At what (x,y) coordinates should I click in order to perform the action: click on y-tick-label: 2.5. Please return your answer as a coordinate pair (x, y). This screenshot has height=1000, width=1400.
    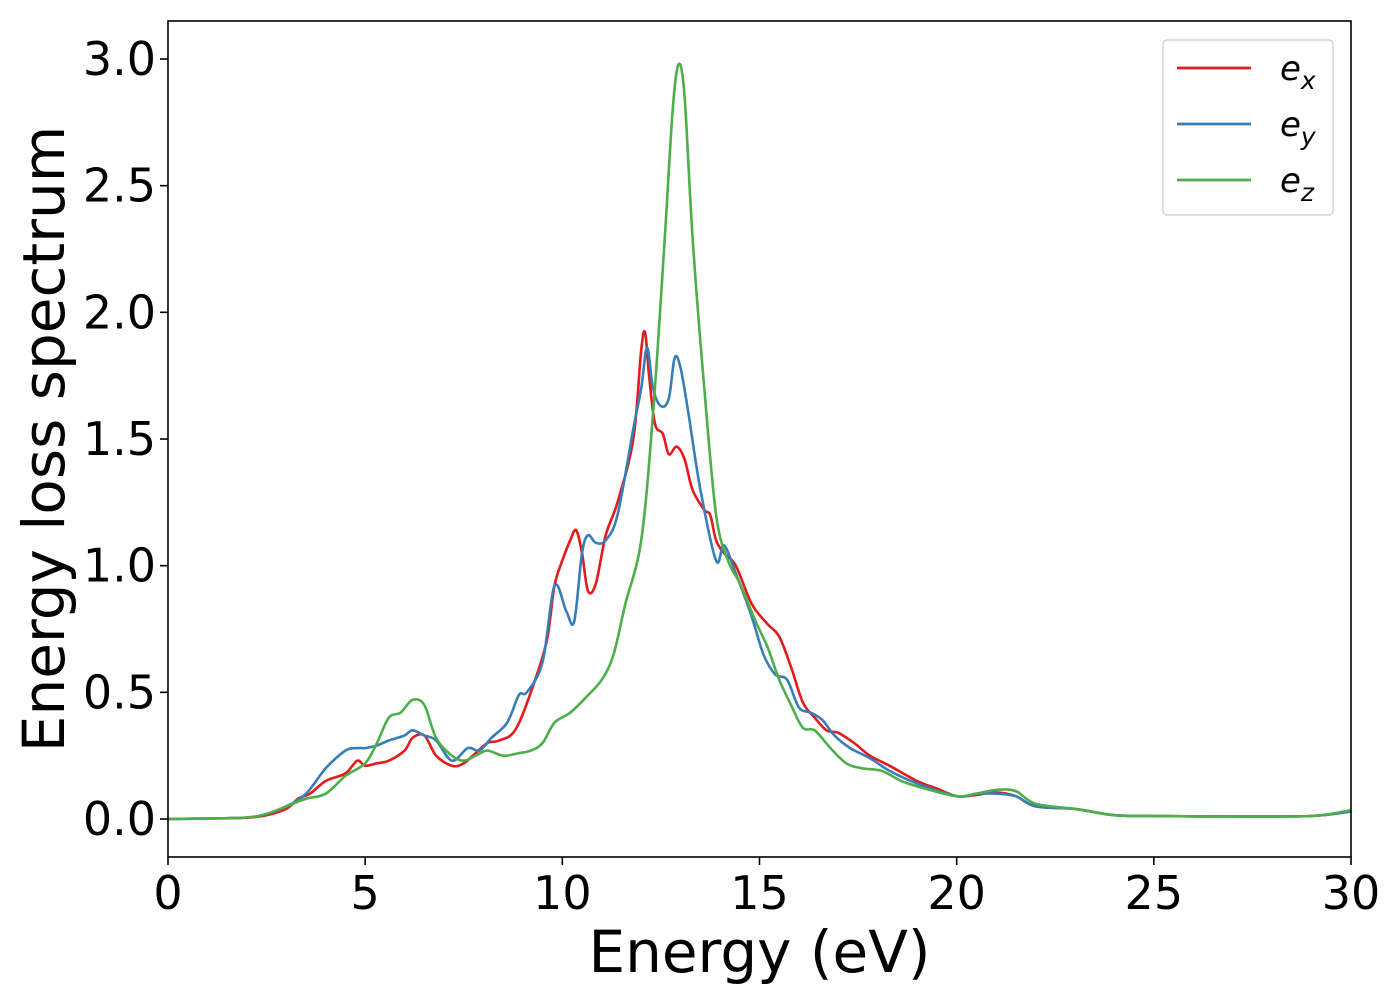
    Looking at the image, I should click on (119, 186).